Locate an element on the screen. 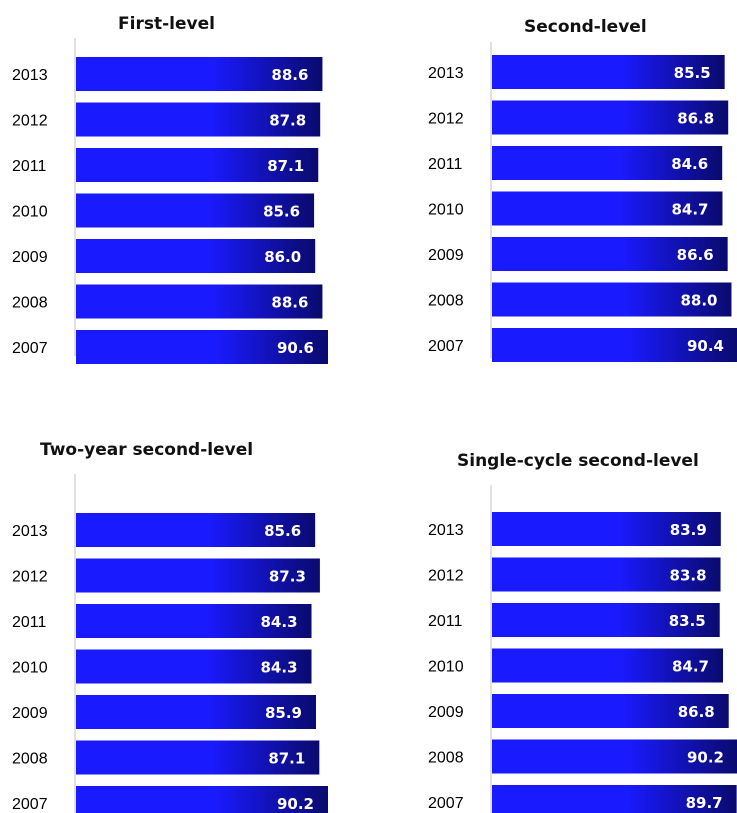  data-label-2008: 88.0 is located at coordinates (698, 301).